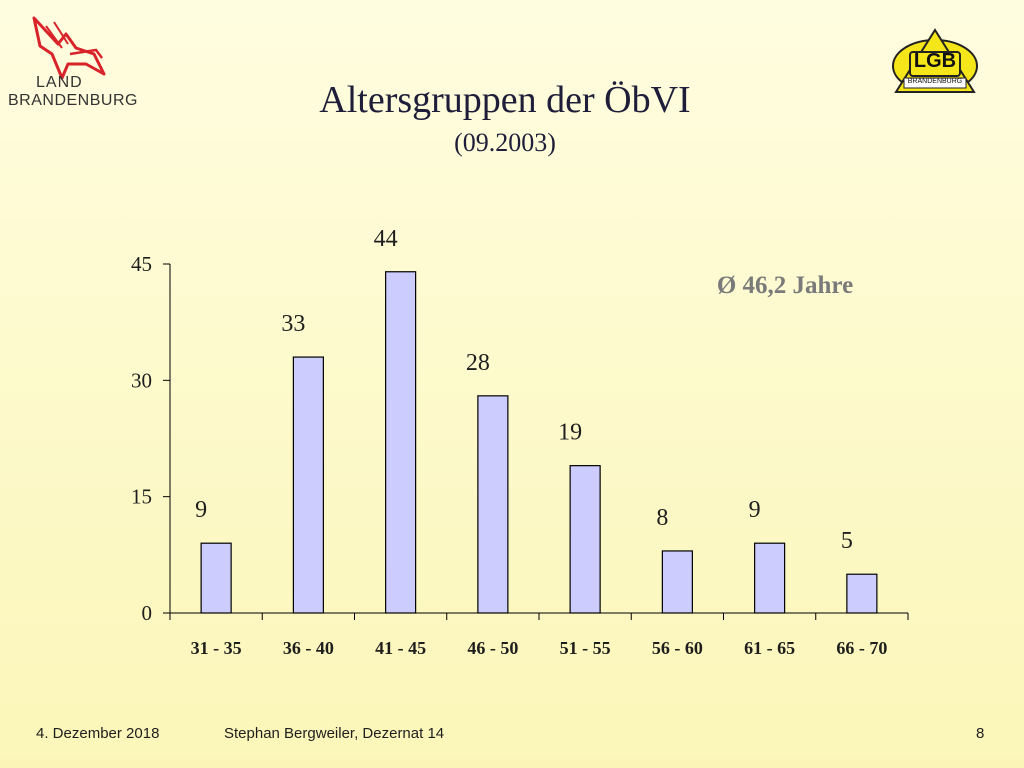 The height and width of the screenshot is (768, 1024). What do you see at coordinates (585, 648) in the screenshot?
I see `x-tick-label: 51 - 55` at bounding box center [585, 648].